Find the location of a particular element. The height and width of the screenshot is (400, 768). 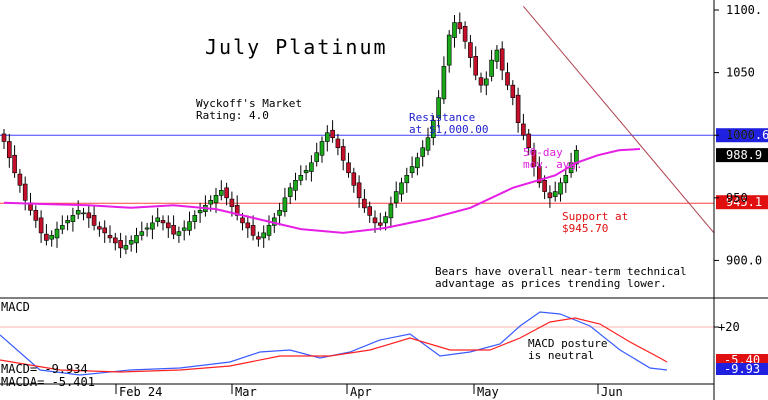

price-tick-label: 1100. is located at coordinates (744, 10).